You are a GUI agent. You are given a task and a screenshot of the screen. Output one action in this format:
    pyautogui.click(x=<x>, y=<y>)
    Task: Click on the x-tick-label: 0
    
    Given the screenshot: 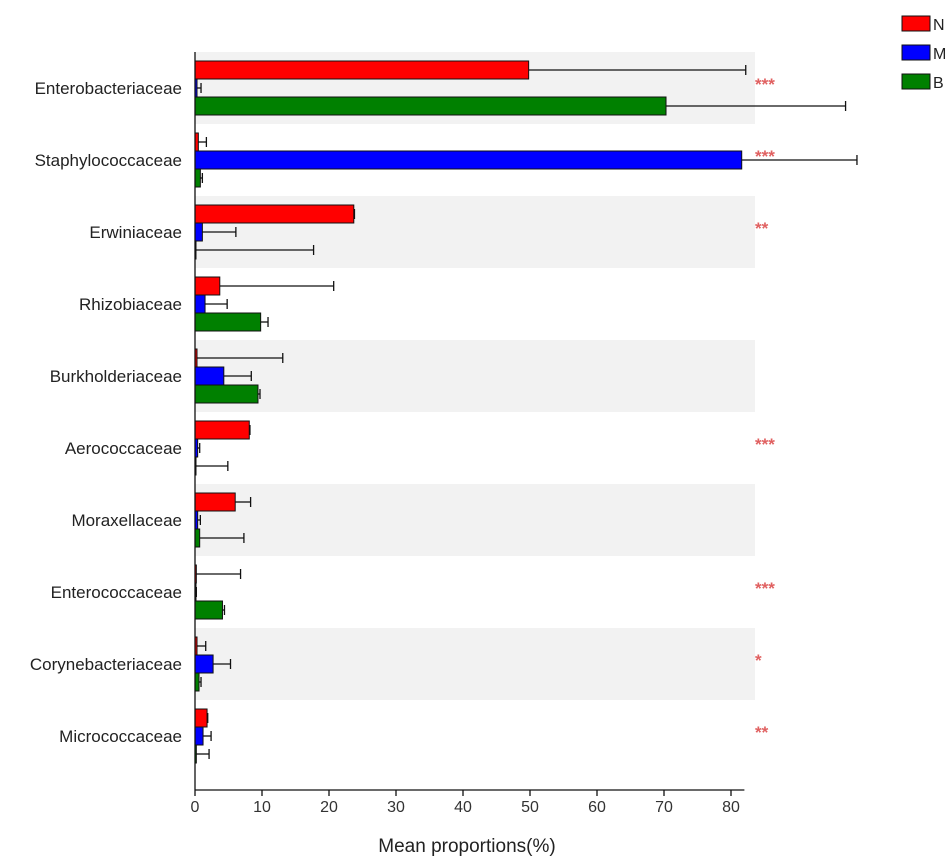 What is the action you would take?
    pyautogui.click(x=195, y=807)
    